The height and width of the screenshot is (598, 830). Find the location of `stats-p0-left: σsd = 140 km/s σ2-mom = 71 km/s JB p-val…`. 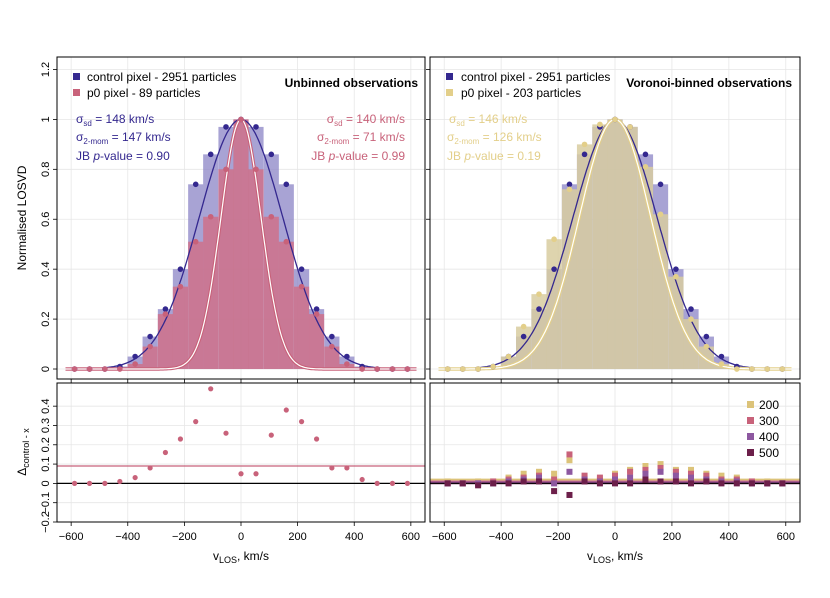

stats-p0-left: σsd = 140 km/s σ2-mom = 71 km/s JB p-val… is located at coordinates (358, 137).